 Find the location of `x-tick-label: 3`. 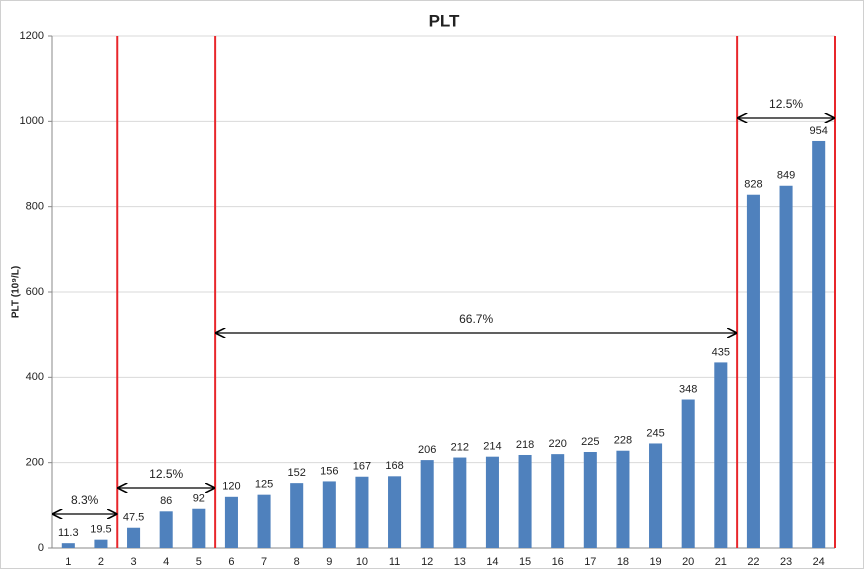

x-tick-label: 3 is located at coordinates (134, 562).